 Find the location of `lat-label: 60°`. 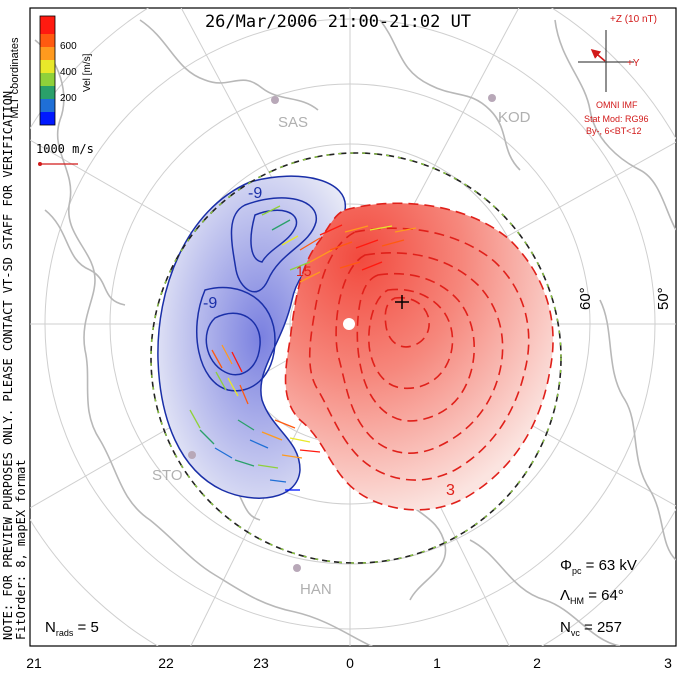

lat-label: 60° is located at coordinates (585, 298).